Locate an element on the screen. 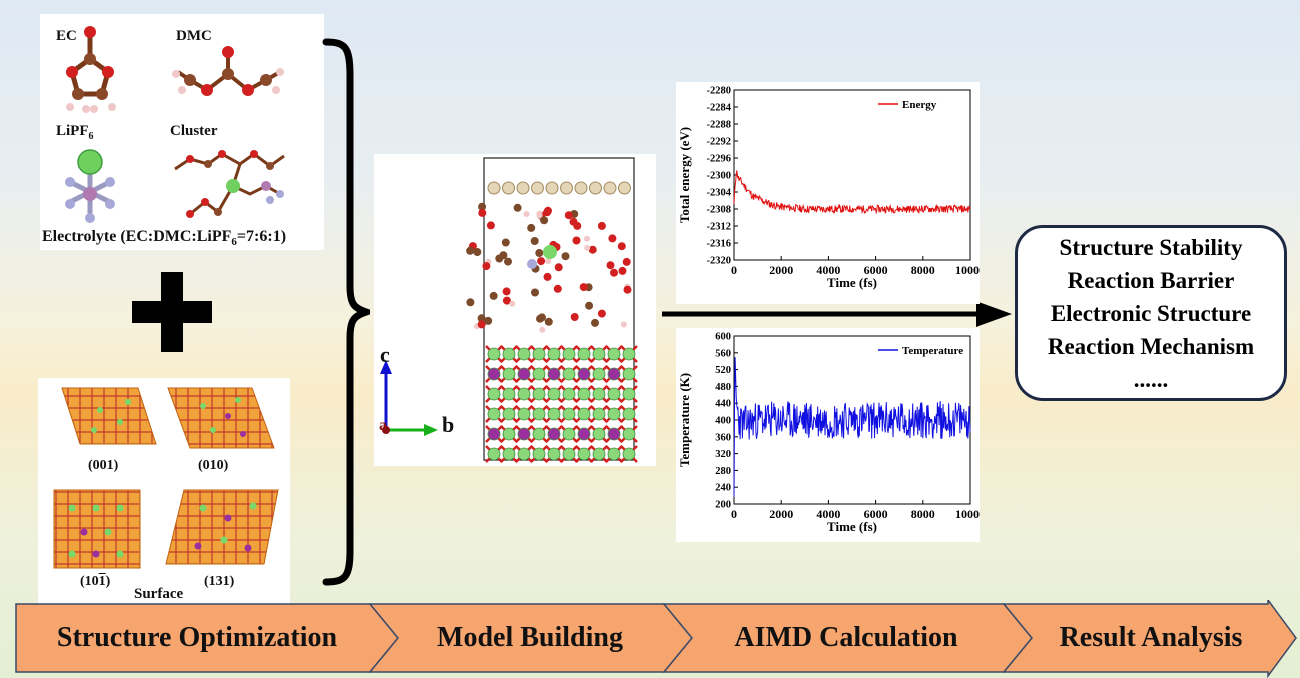  x-tick-label: 10000 is located at coordinates (967, 270).